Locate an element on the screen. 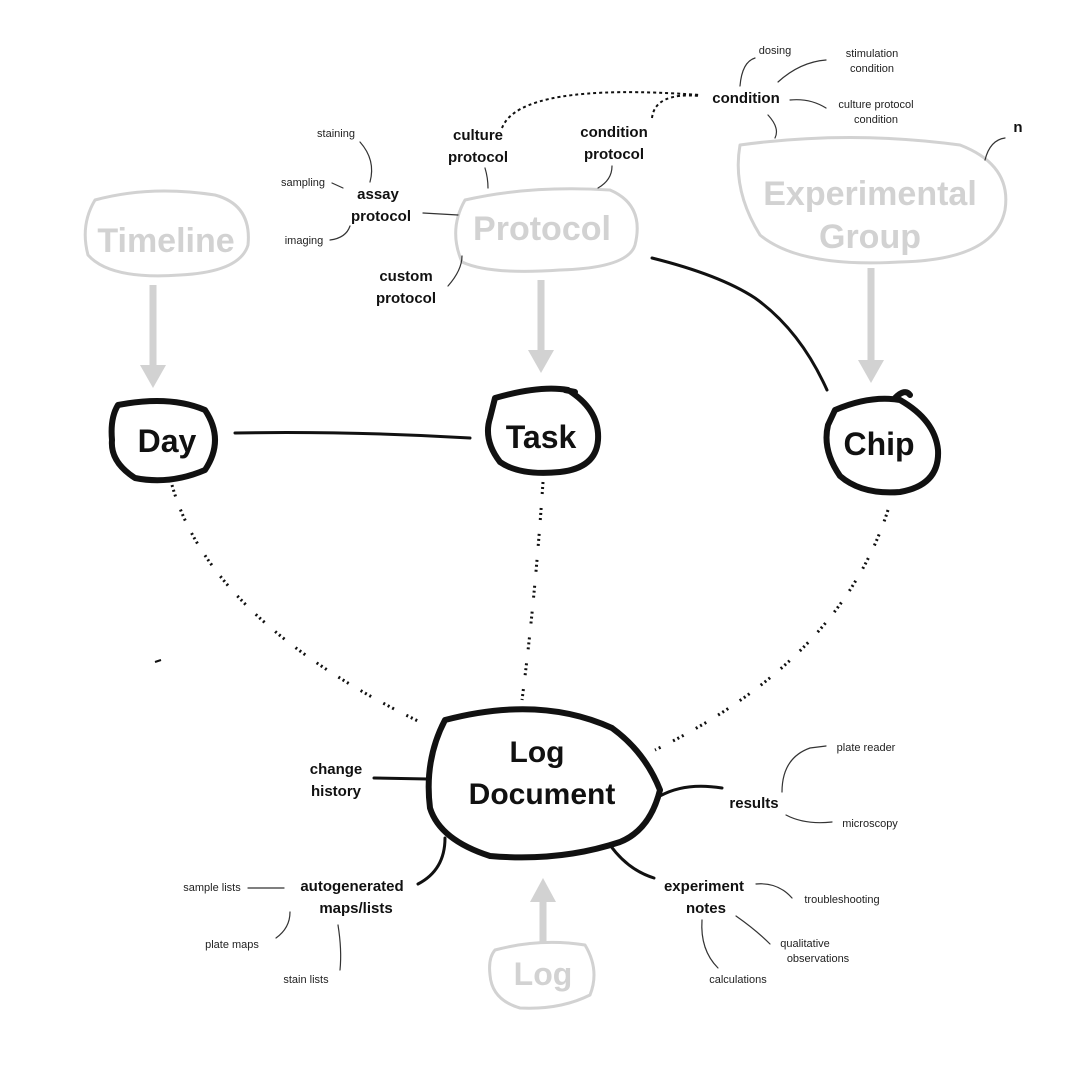 The width and height of the screenshot is (1080, 1080). experimental-group-label-line1: Experimental is located at coordinates (870, 194).